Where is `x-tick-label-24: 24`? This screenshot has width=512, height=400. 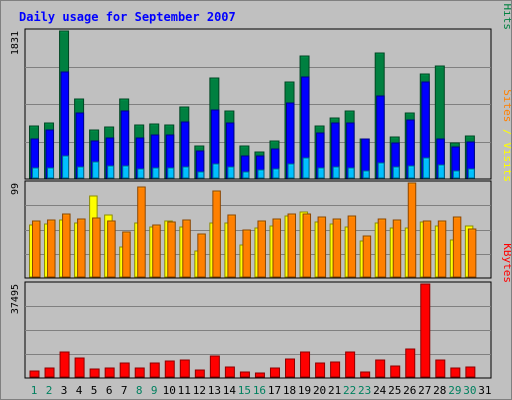
x-tick-label-24: 24 is located at coordinates (380, 390).